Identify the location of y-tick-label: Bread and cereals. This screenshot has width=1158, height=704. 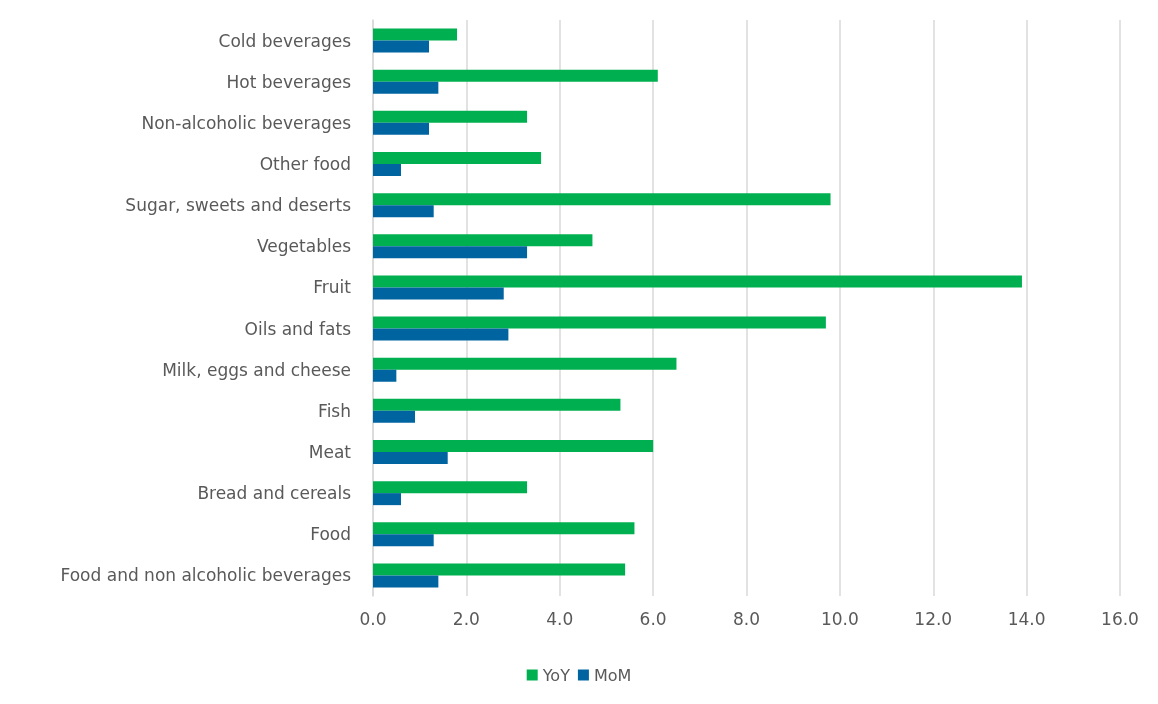
(274, 493).